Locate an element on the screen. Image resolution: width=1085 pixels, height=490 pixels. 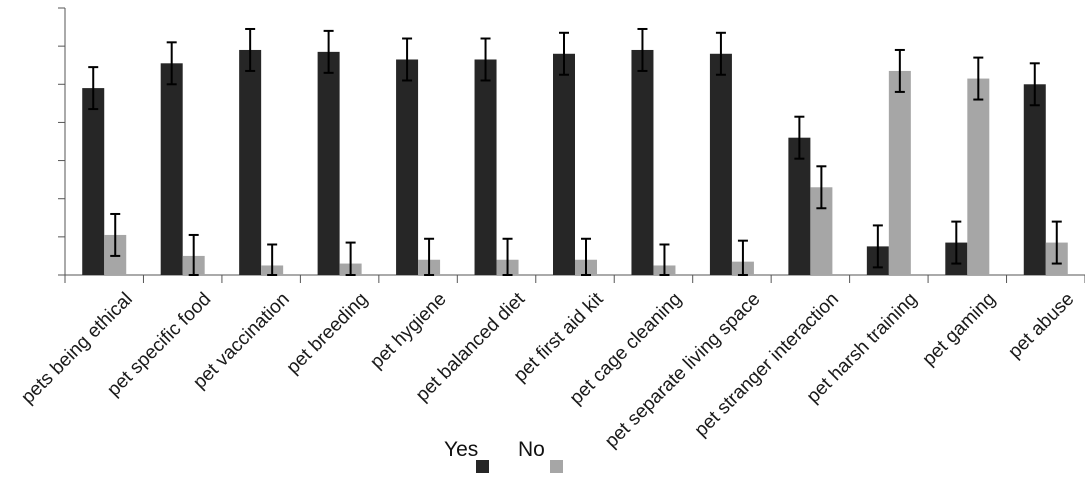
x-tick-label: pet hygiene is located at coordinates (408, 331).